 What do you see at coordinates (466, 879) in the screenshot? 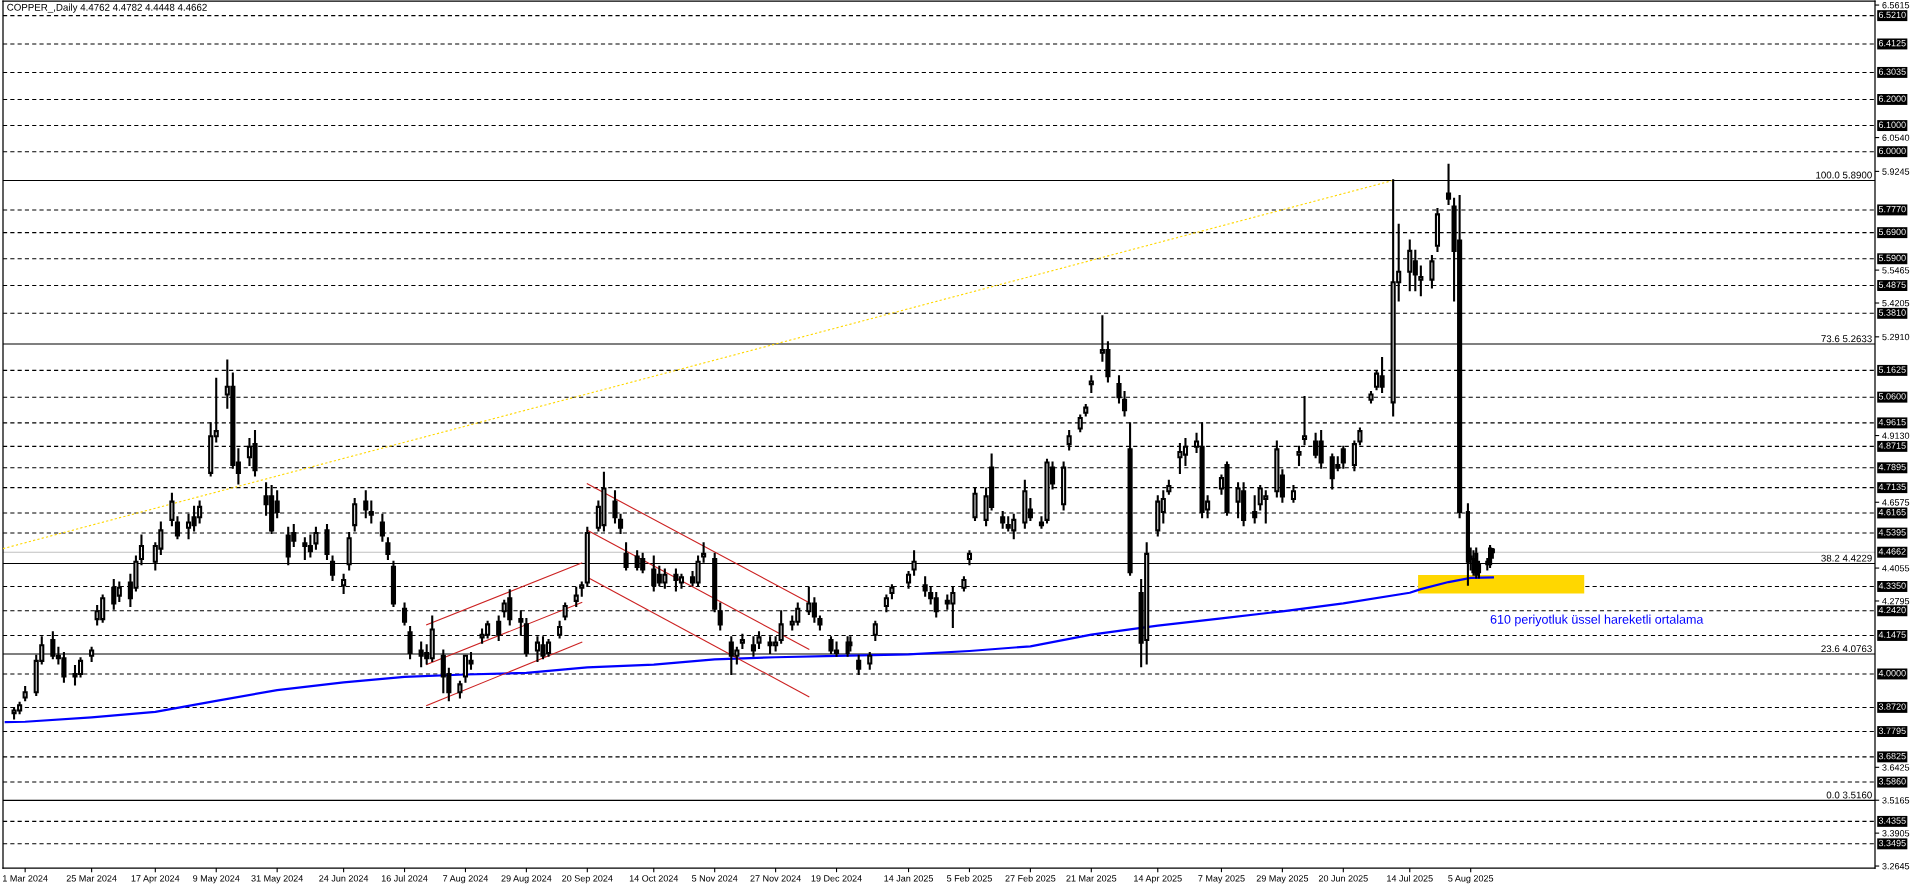
I see `x-tick-label: 7 Aug 2024` at bounding box center [466, 879].